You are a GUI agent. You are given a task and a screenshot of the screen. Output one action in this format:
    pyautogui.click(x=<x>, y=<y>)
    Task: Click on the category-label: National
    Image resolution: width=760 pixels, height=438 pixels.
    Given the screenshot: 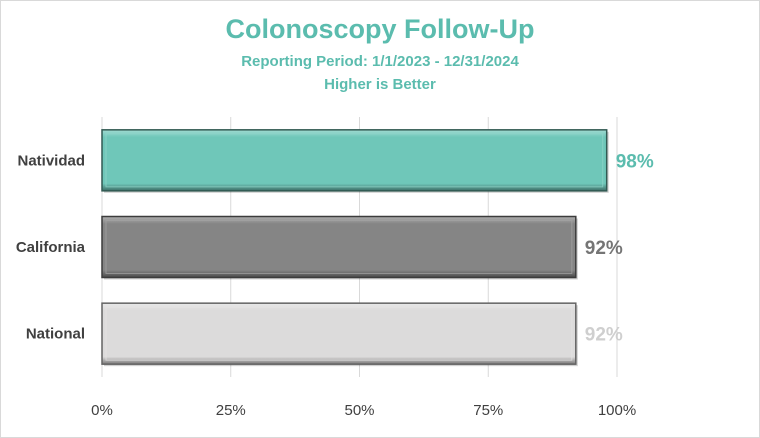 What is the action you would take?
    pyautogui.click(x=55, y=334)
    